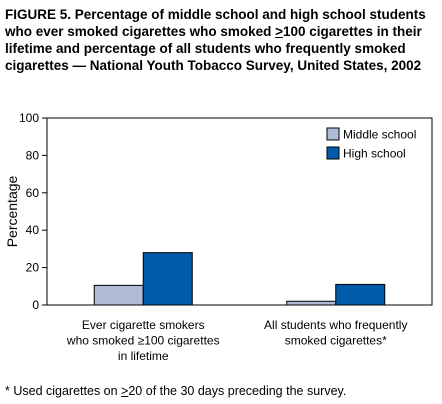 This screenshot has height=404, width=442. I want to click on footnote-part2: 20 of the 30 days preceding the survey., so click(237, 391).